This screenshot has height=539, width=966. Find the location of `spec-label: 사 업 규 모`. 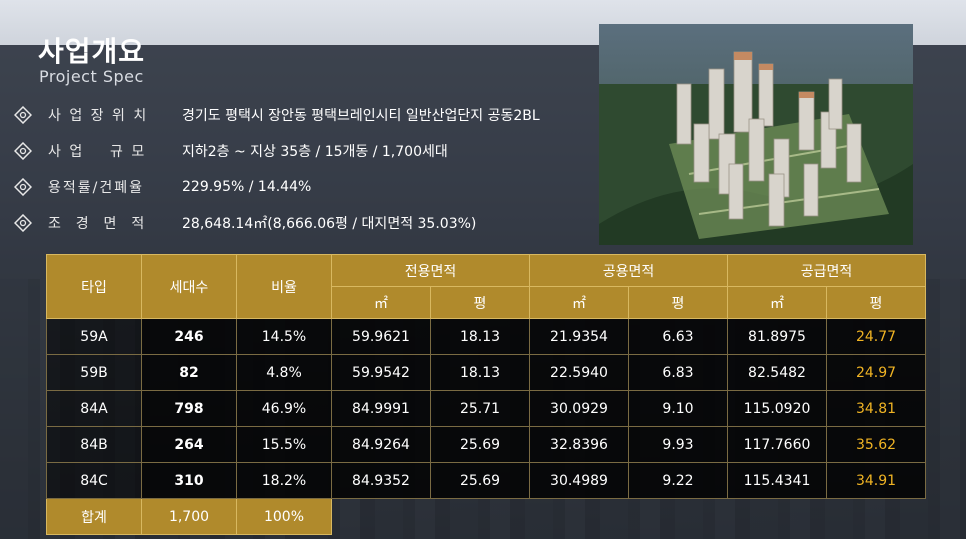

spec-label: 사 업 규 모 is located at coordinates (97, 152).